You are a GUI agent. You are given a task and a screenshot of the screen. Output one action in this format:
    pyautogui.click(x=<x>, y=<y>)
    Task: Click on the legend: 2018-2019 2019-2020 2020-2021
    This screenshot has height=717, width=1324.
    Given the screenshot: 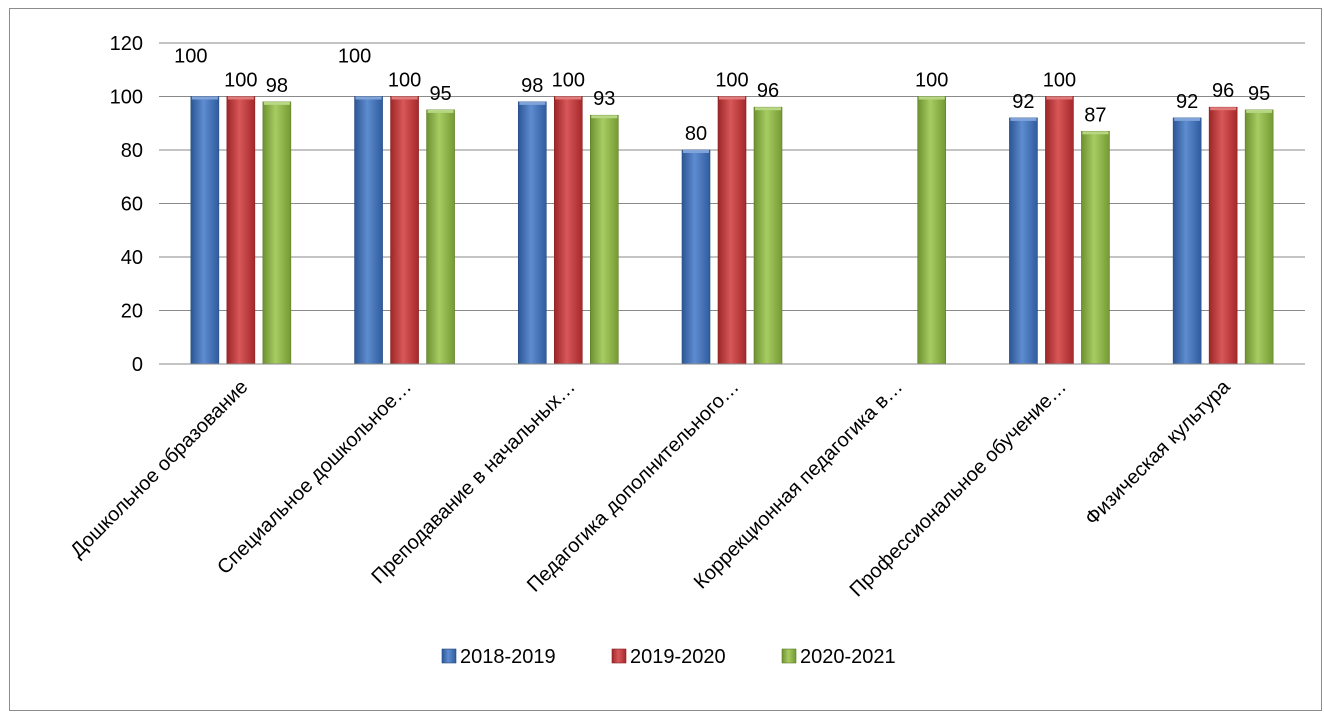 What is the action you would take?
    pyautogui.click(x=668, y=657)
    